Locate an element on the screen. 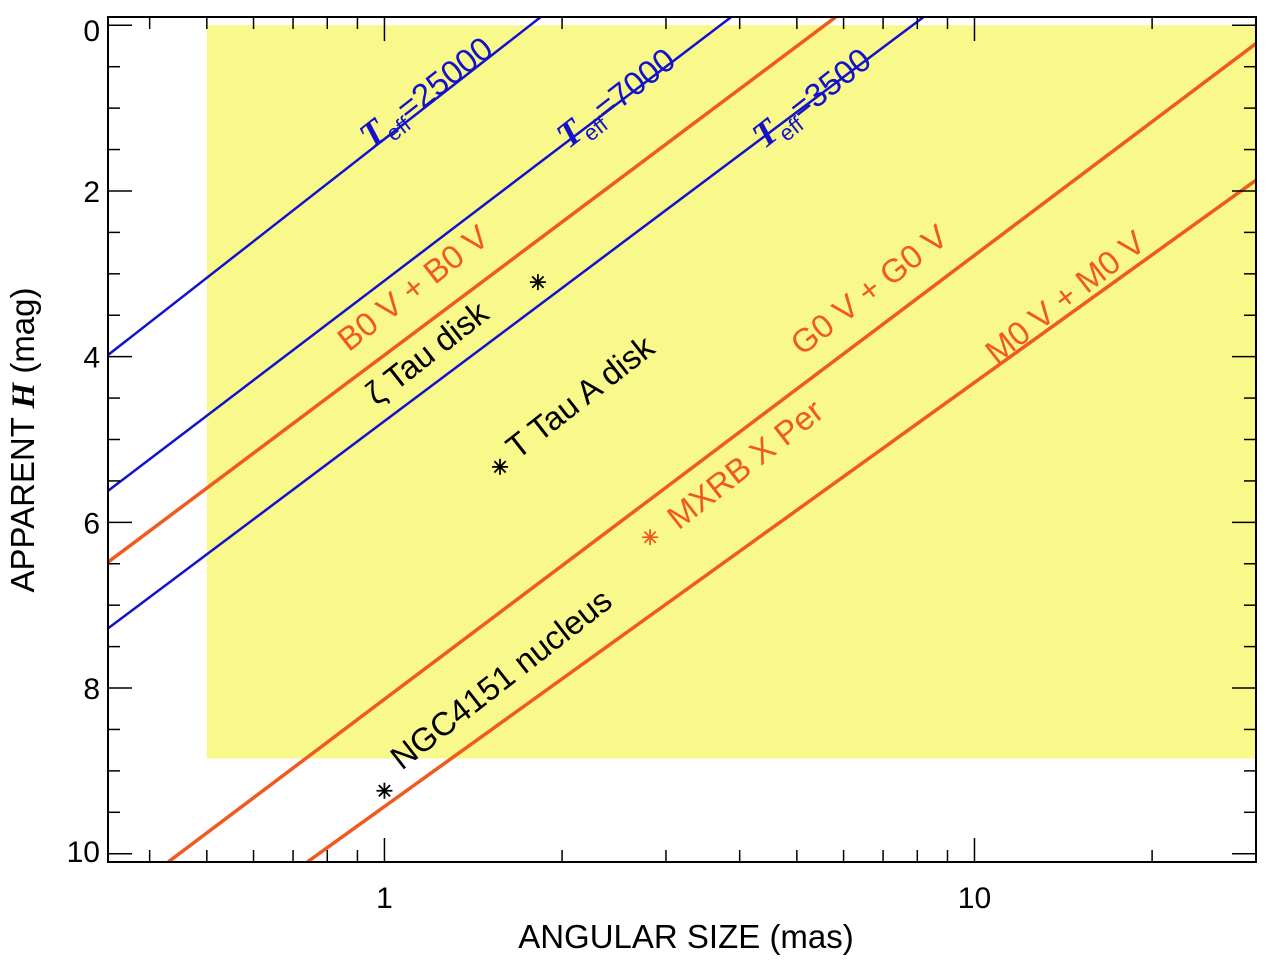 The height and width of the screenshot is (966, 1269). ngc4151-nucleus-point is located at coordinates (384, 790).